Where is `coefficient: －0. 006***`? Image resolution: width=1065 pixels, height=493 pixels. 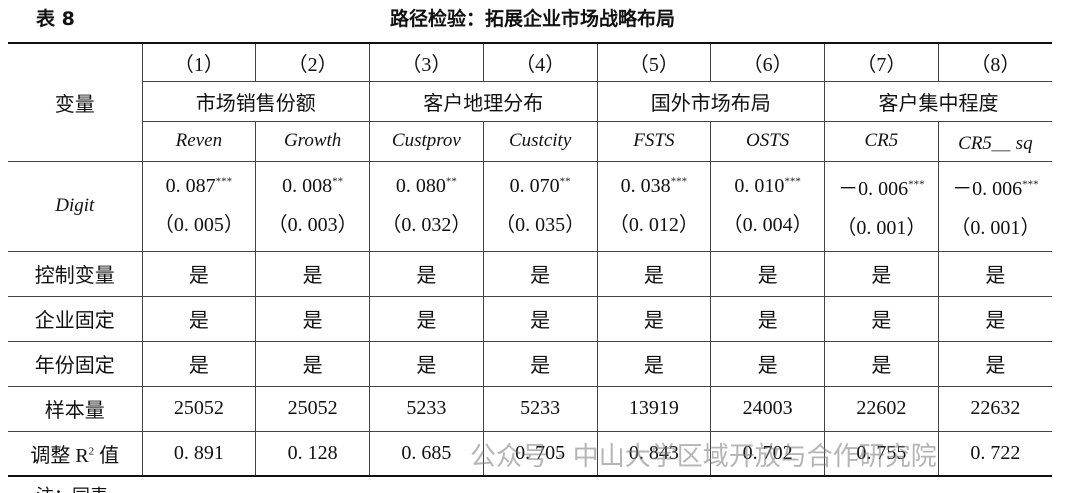 coefficient: －0. 006*** is located at coordinates (995, 186).